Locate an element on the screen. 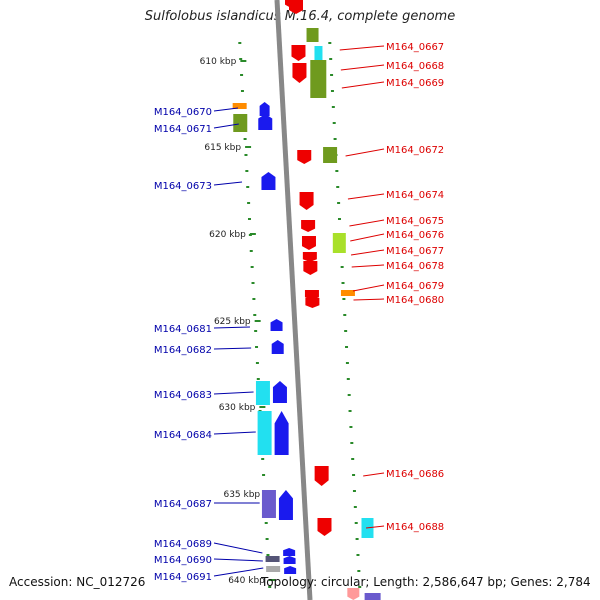 This screenshot has width=600, height=600. left-gene-label: M164_0683 is located at coordinates (183, 395).